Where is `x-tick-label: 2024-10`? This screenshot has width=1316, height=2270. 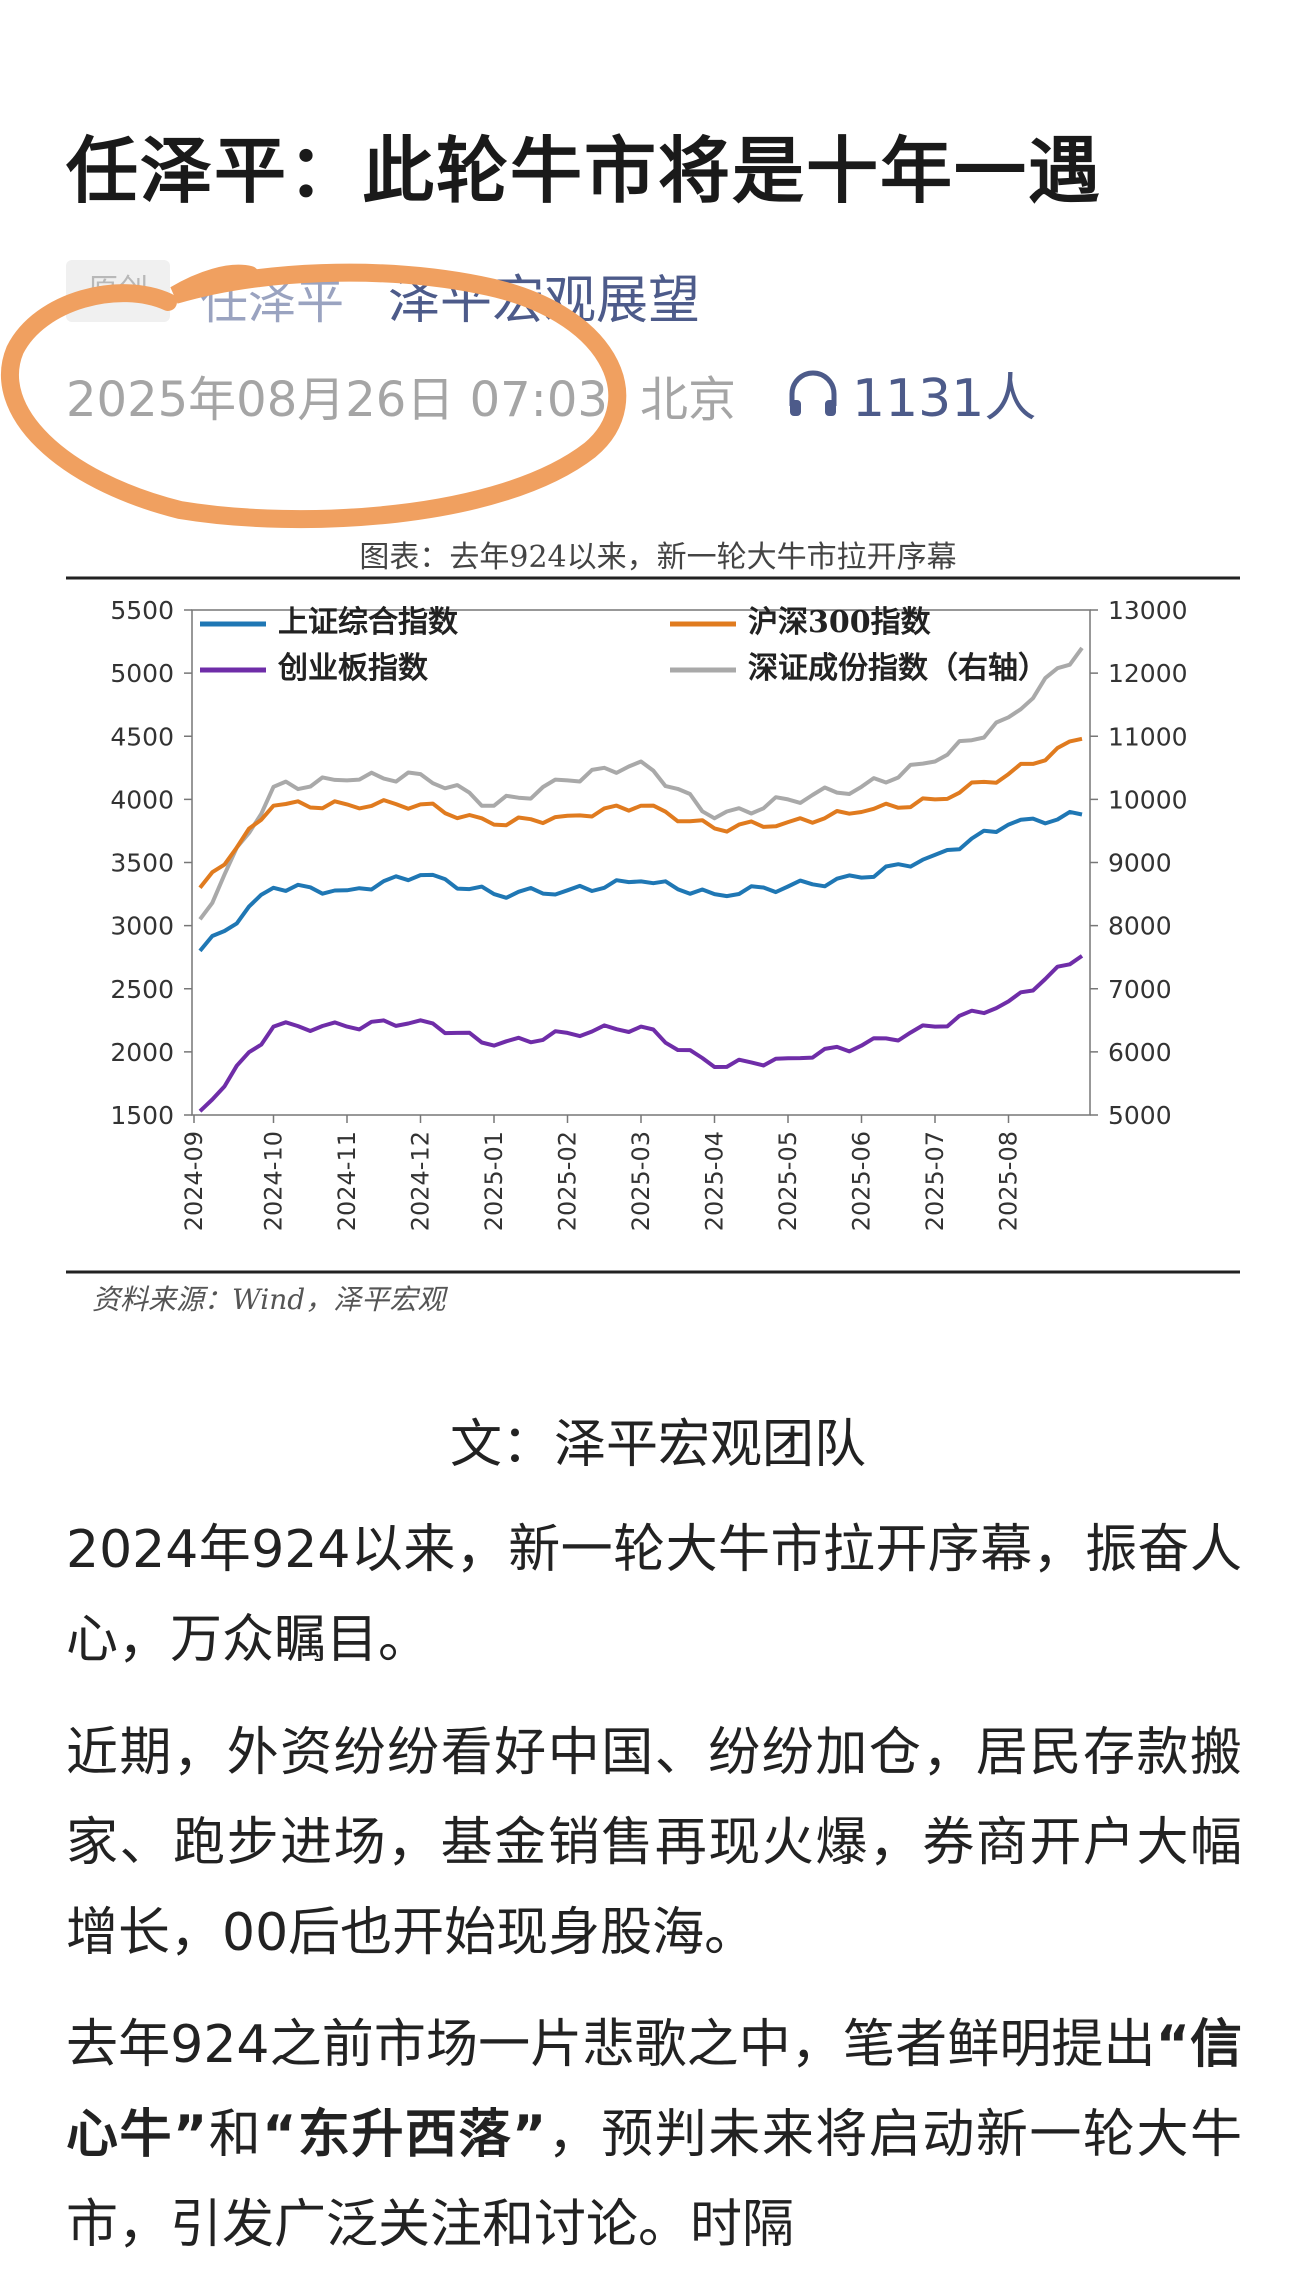 x-tick-label: 2024-10 is located at coordinates (274, 1181).